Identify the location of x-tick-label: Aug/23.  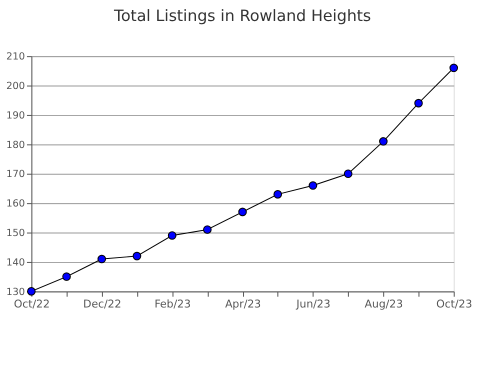
(384, 304).